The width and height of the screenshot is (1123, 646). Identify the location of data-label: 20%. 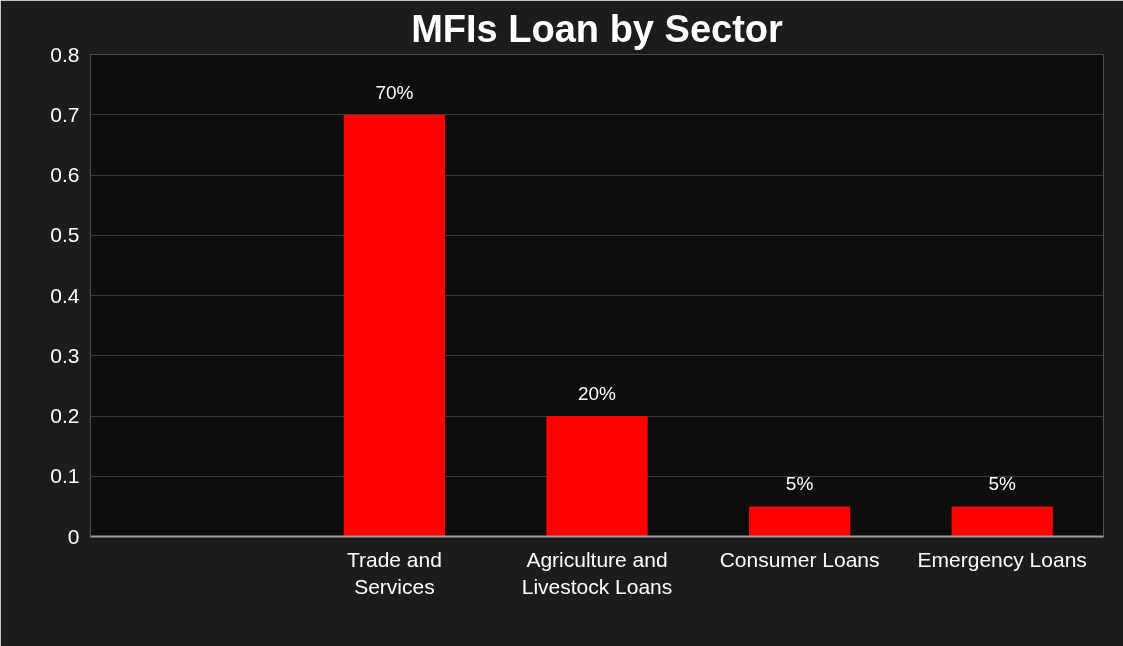
(597, 393).